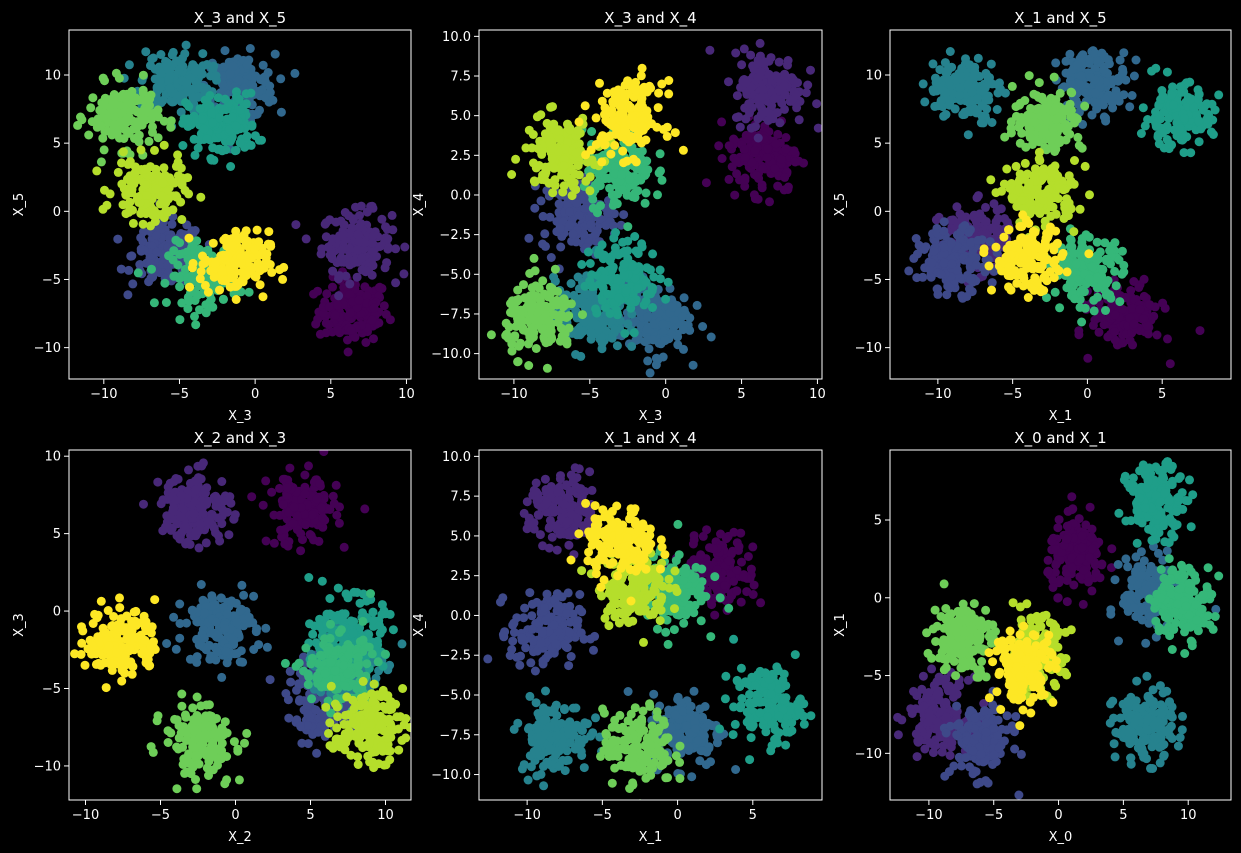 Image resolution: width=1241 pixels, height=853 pixels. What do you see at coordinates (52, 75) in the screenshot?
I see `y-tick-label: 10` at bounding box center [52, 75].